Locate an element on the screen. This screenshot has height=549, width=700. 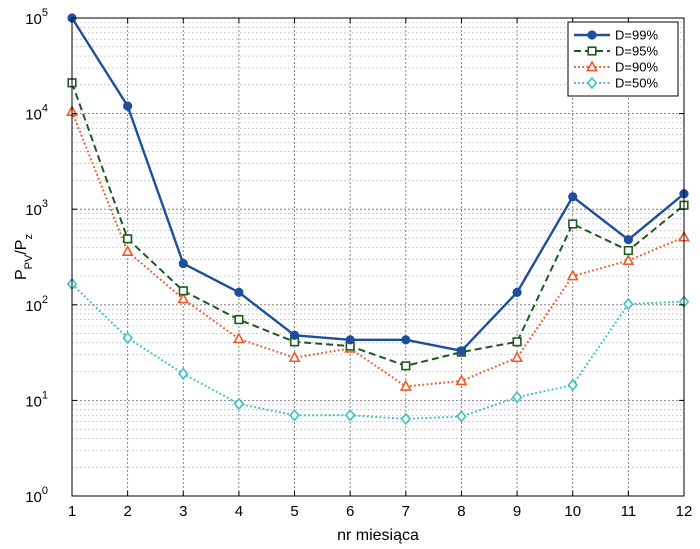
legend-label: D=90% is located at coordinates (636, 67).